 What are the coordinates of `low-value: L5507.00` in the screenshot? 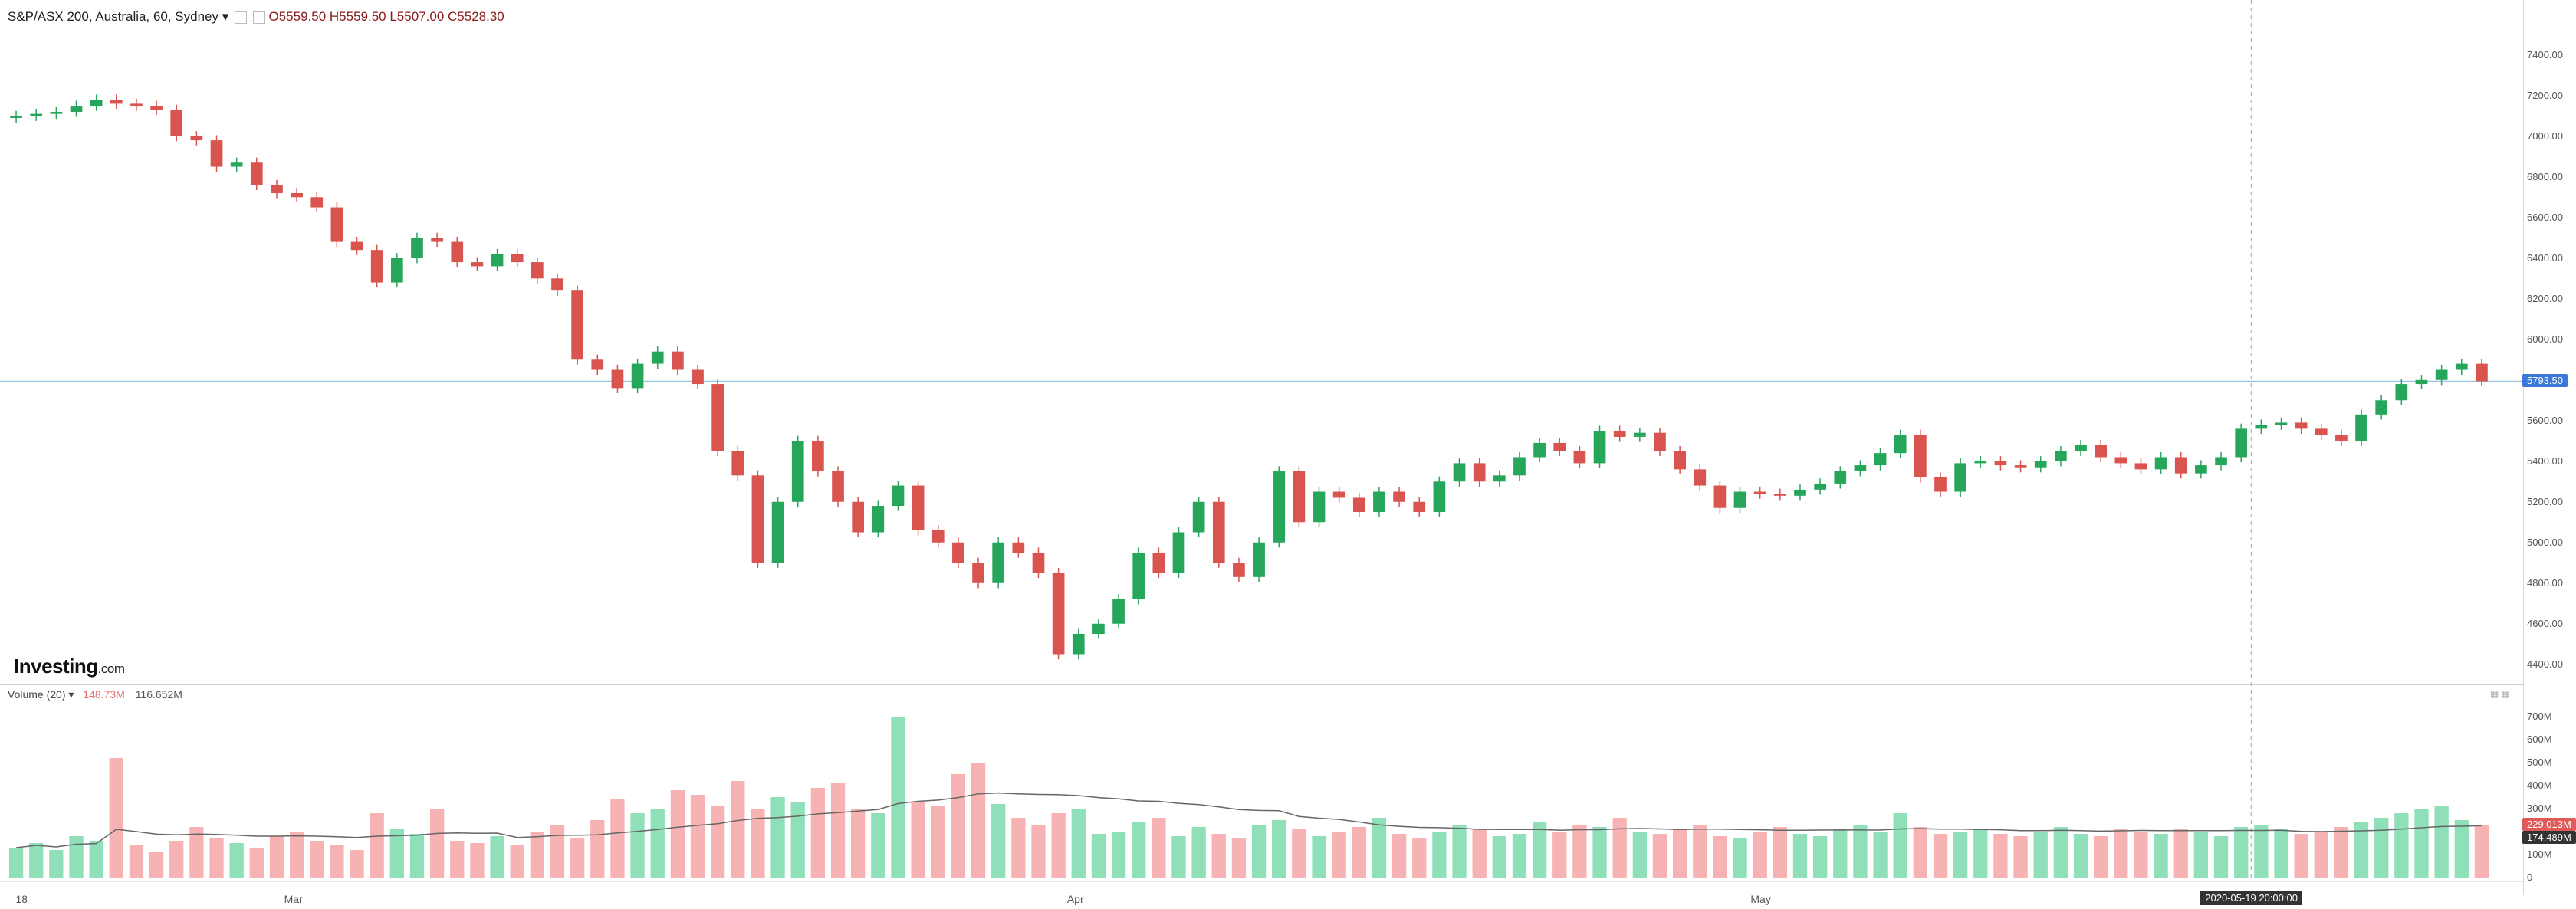 It's located at (417, 17).